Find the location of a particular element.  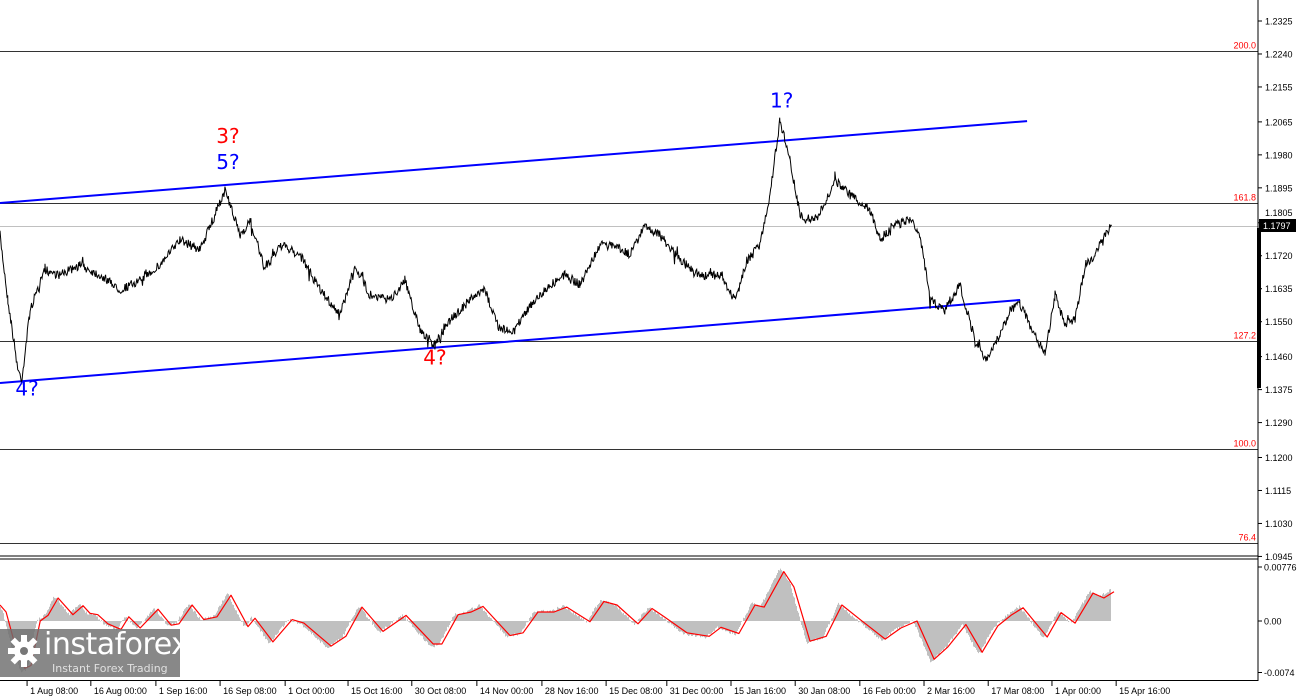

y-tick-label: 1.2240 is located at coordinates (1279, 54).